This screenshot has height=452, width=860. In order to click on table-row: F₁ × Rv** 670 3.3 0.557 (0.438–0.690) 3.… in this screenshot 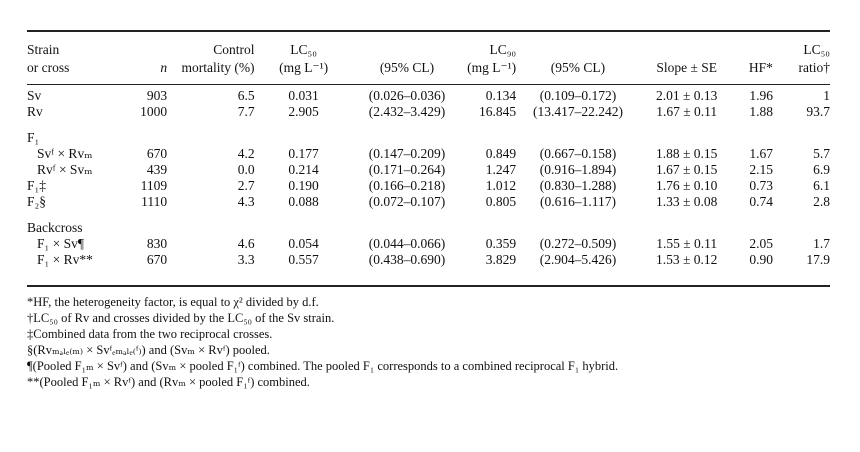, I will do `click(433, 259)`.